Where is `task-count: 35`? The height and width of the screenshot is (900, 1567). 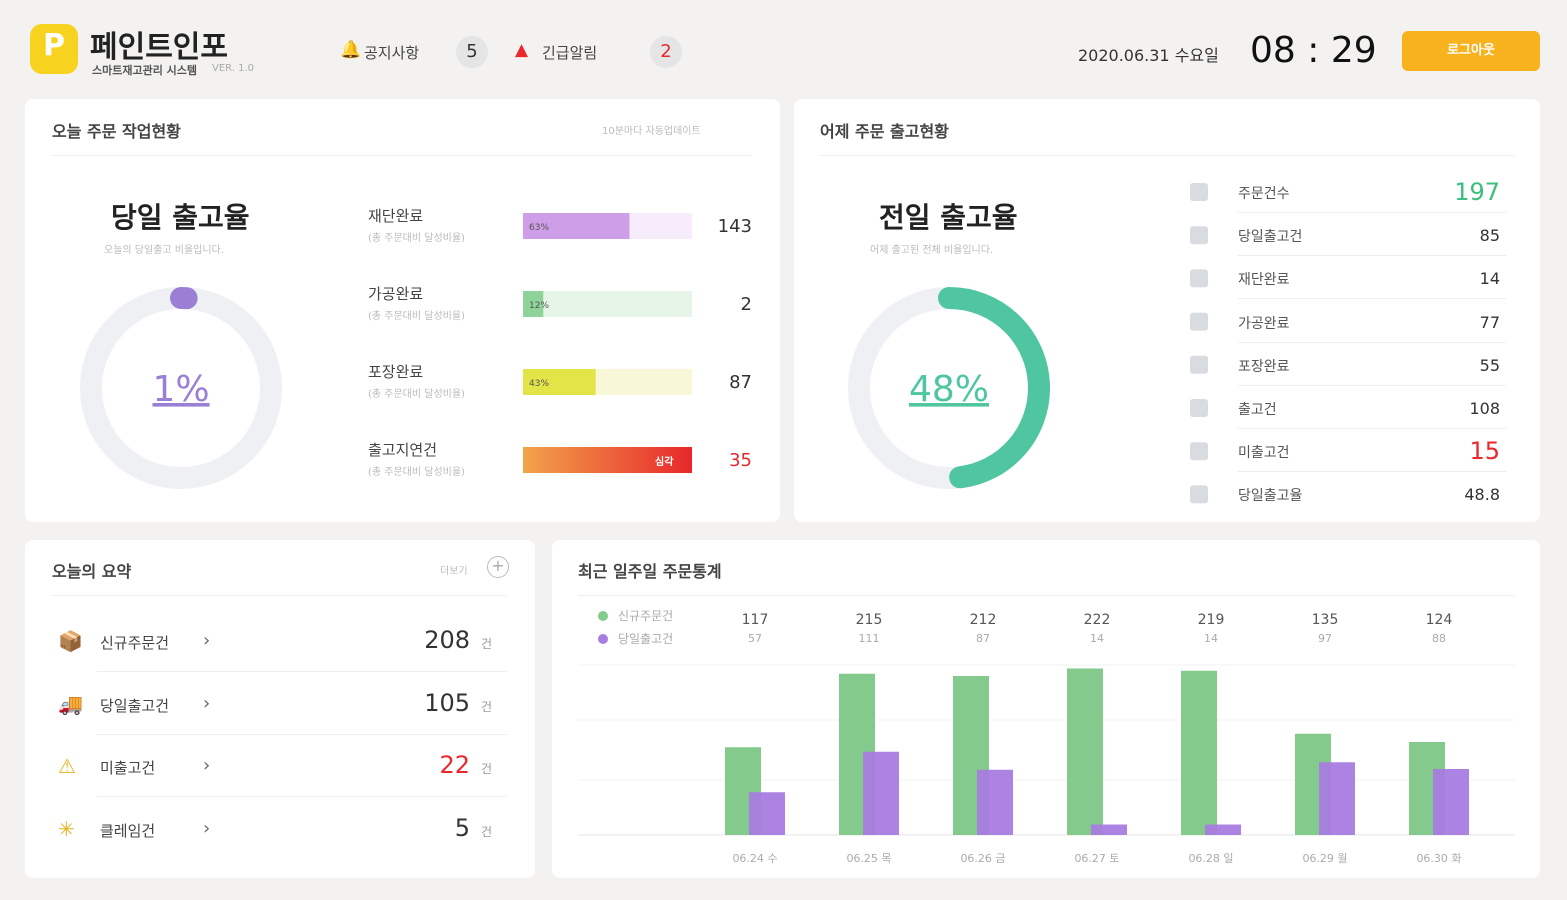 task-count: 35 is located at coordinates (740, 460).